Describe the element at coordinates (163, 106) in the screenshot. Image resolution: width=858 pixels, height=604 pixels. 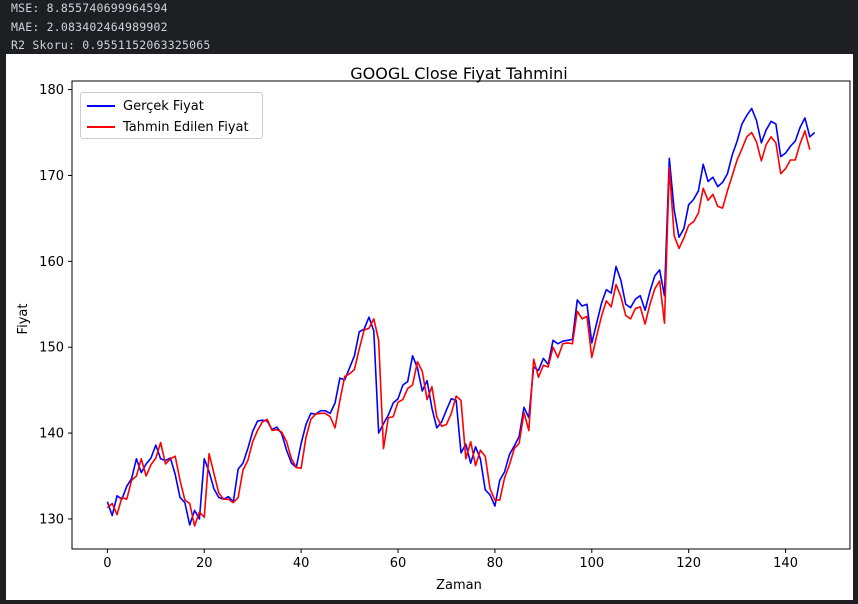
I see `legend-label-actual: Gerçek Fiyat` at that location.